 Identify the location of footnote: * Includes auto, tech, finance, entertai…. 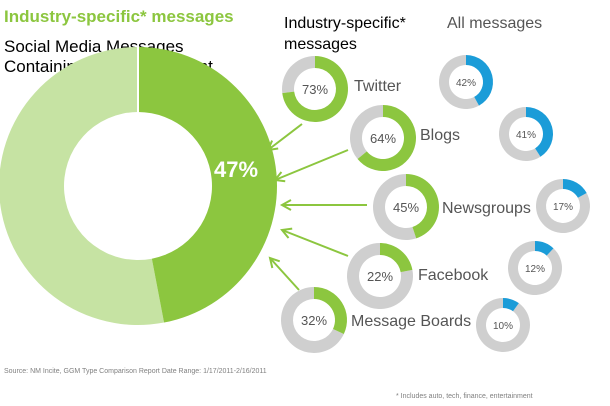
(464, 396).